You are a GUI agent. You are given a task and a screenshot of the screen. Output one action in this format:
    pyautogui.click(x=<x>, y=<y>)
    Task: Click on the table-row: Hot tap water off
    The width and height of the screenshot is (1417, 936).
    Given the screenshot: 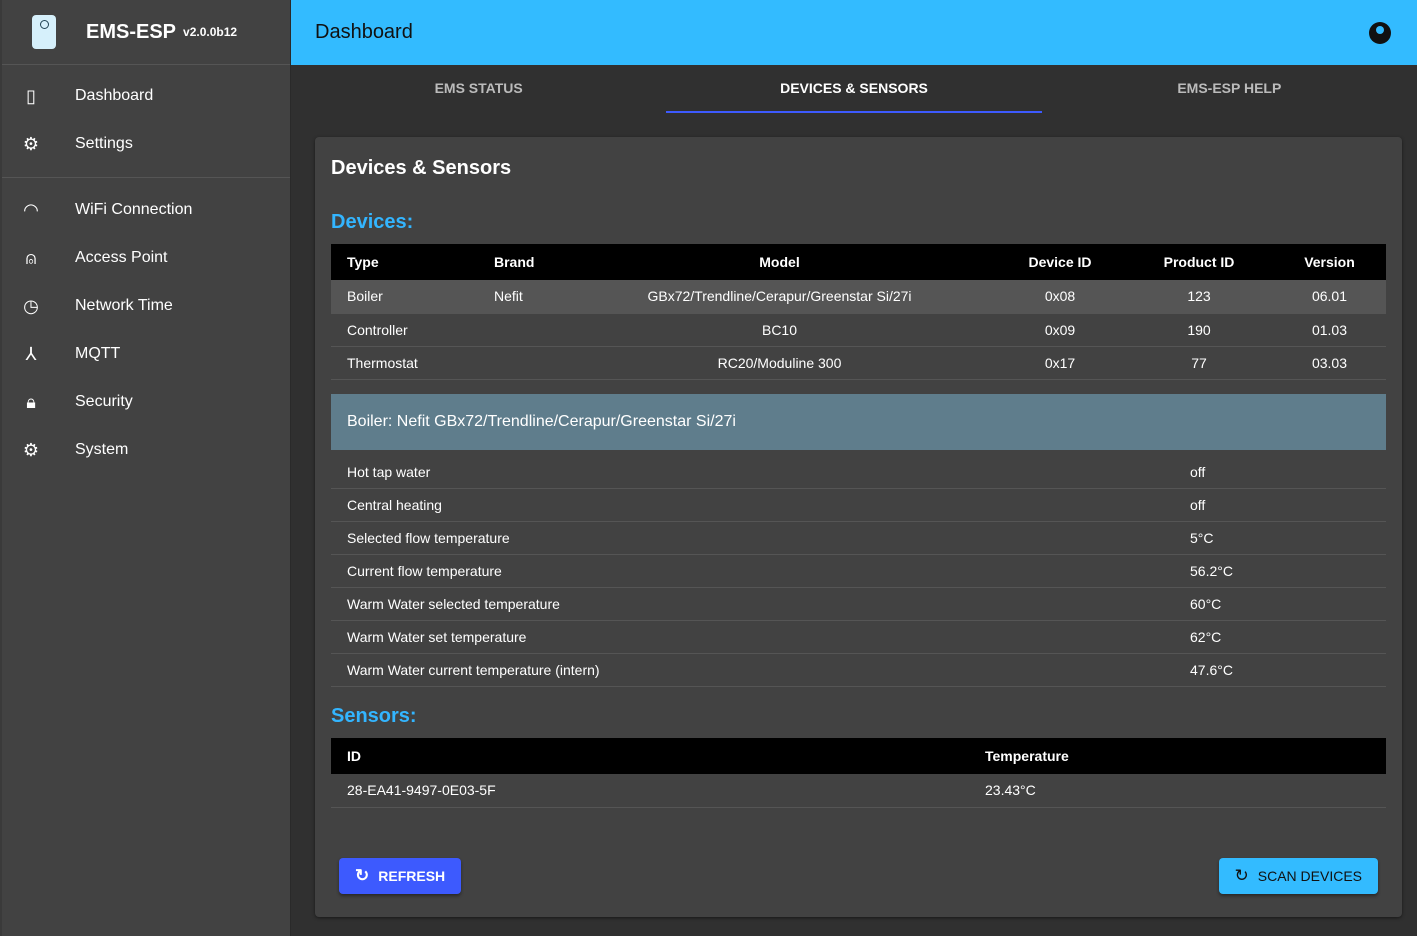 What is the action you would take?
    pyautogui.click(x=858, y=472)
    